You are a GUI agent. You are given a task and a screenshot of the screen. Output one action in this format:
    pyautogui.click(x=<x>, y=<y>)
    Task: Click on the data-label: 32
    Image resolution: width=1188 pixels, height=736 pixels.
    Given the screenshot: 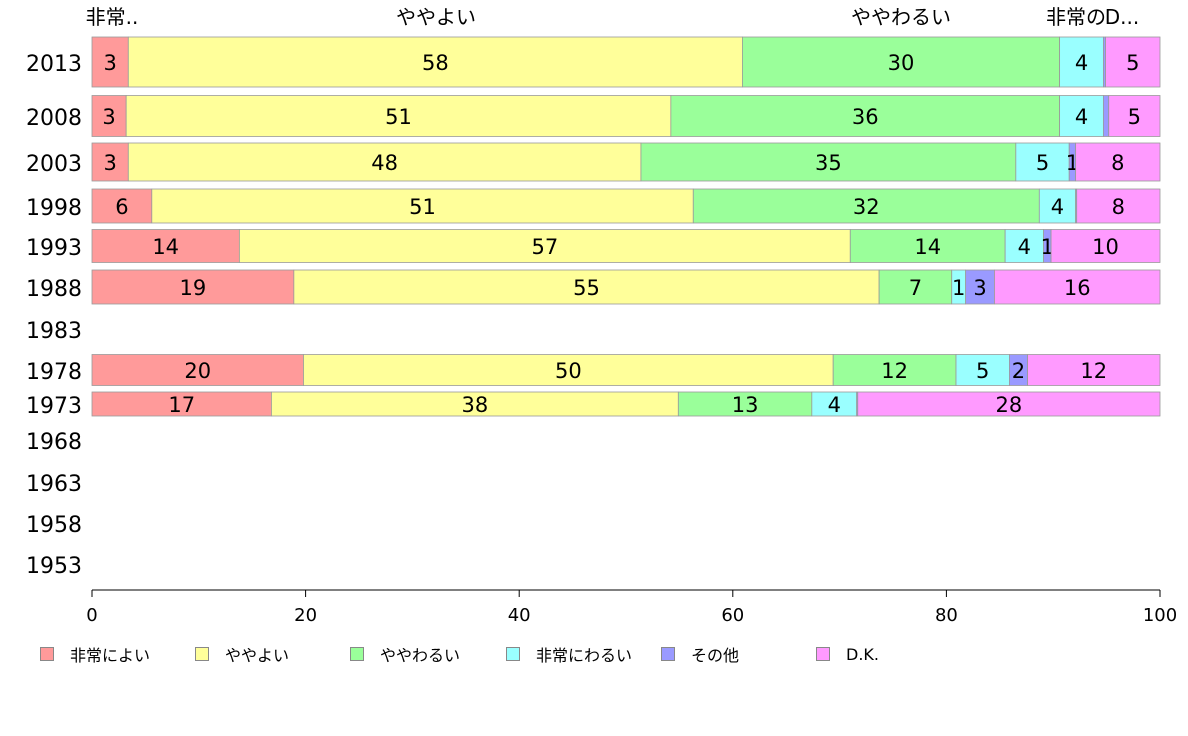 What is the action you would take?
    pyautogui.click(x=866, y=207)
    